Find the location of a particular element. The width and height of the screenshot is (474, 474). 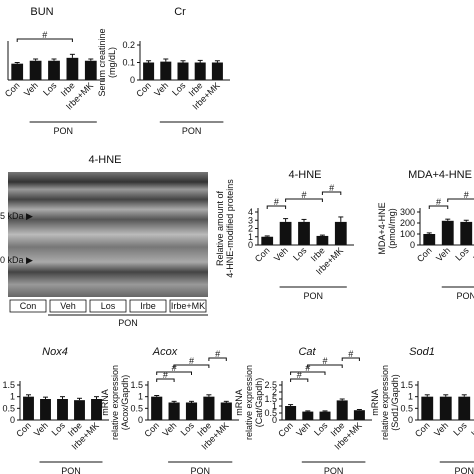

chart-title: Cat is located at coordinates (307, 352).